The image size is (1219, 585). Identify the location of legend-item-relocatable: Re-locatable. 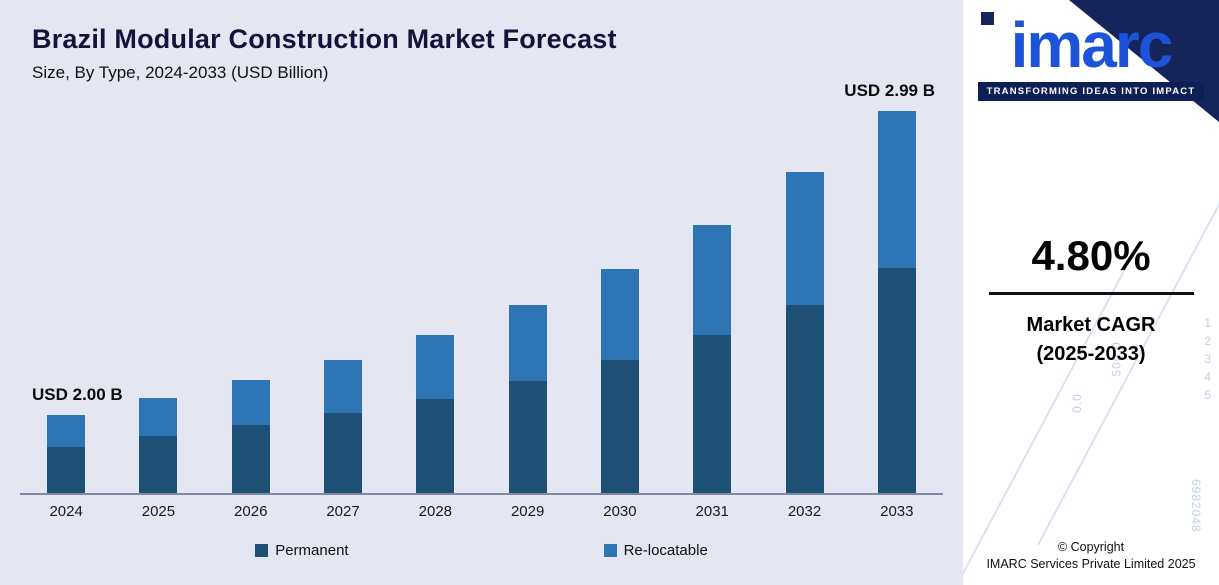
(655, 550).